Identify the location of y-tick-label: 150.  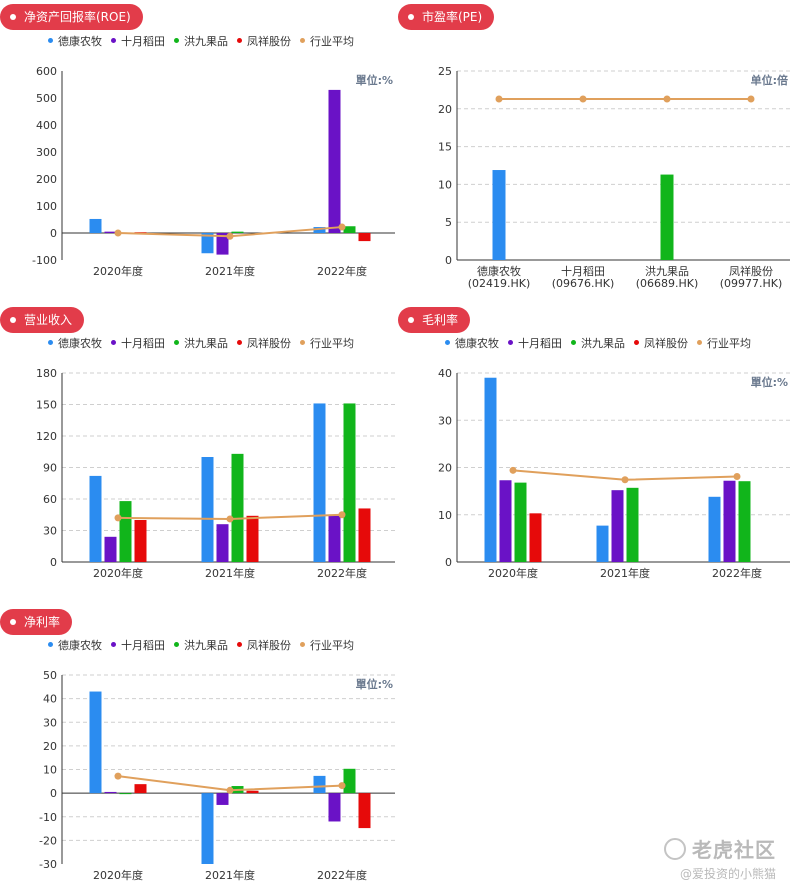
(46, 405).